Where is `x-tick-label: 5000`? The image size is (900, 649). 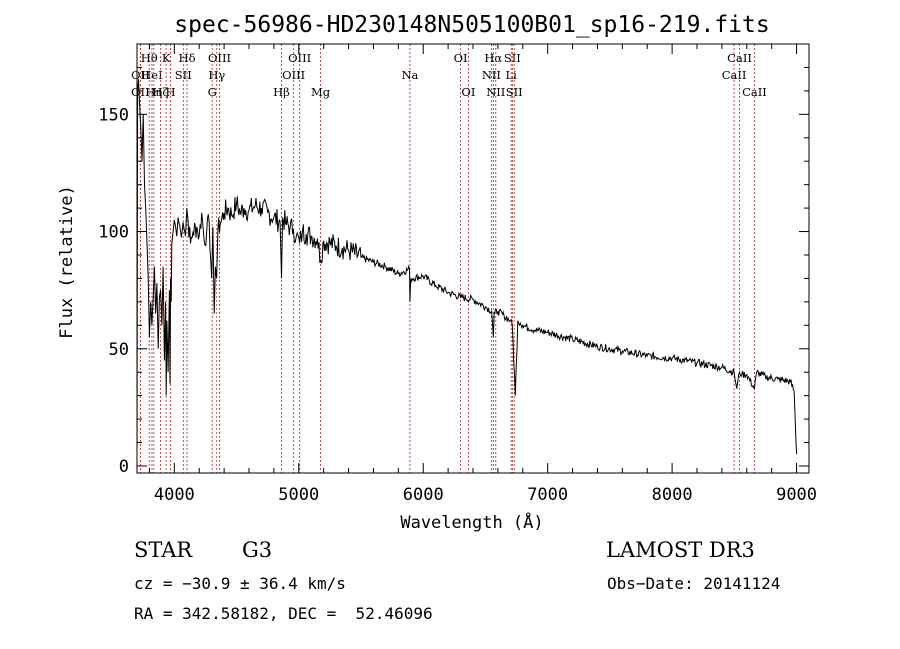 x-tick-label: 5000 is located at coordinates (298, 495).